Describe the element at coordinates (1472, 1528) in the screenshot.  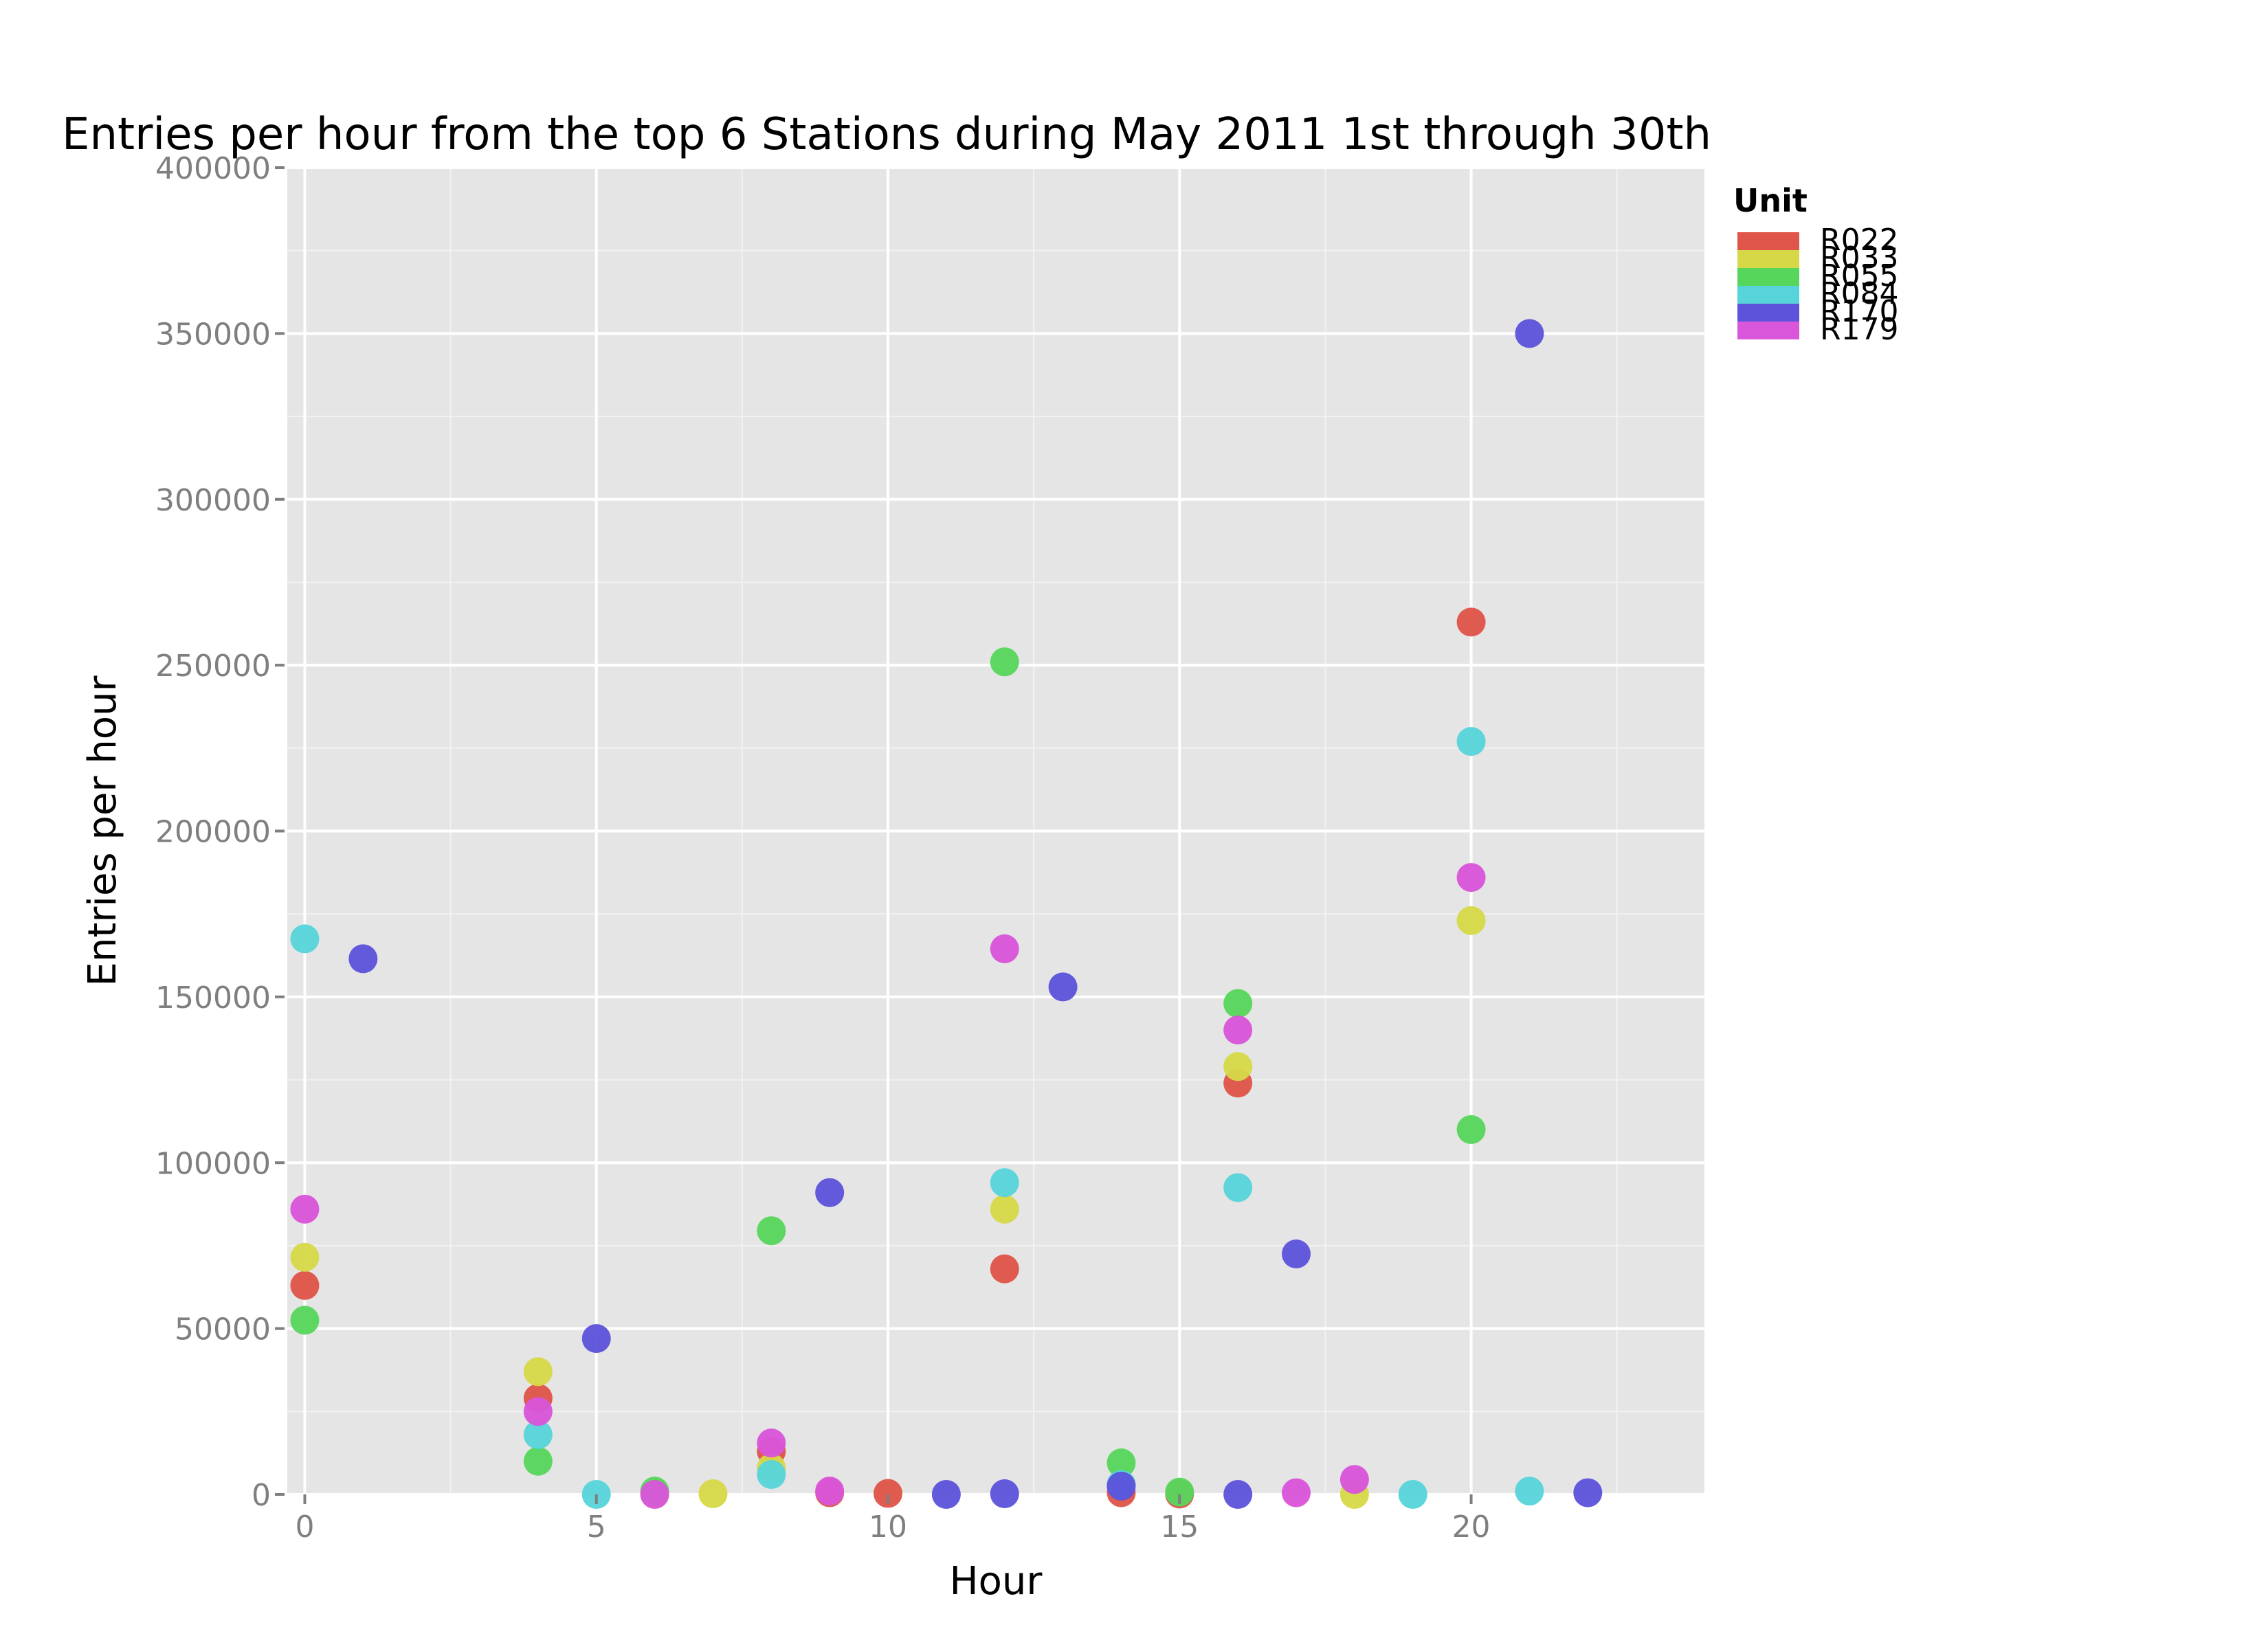
I see `x-tick-label: 20` at that location.